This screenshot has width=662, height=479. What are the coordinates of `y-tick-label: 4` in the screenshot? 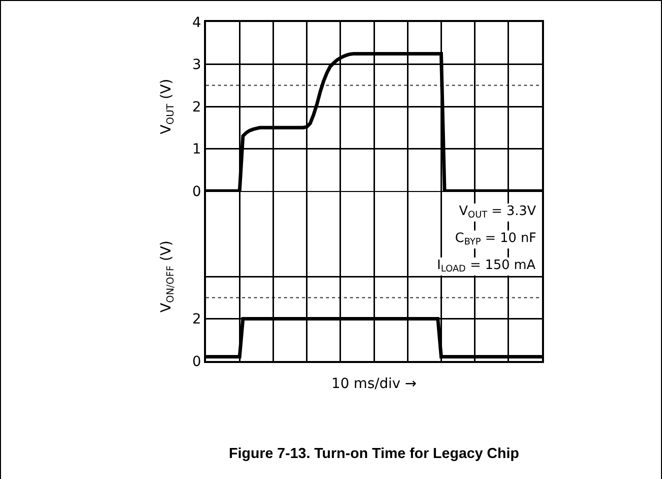 It's located at (197, 22).